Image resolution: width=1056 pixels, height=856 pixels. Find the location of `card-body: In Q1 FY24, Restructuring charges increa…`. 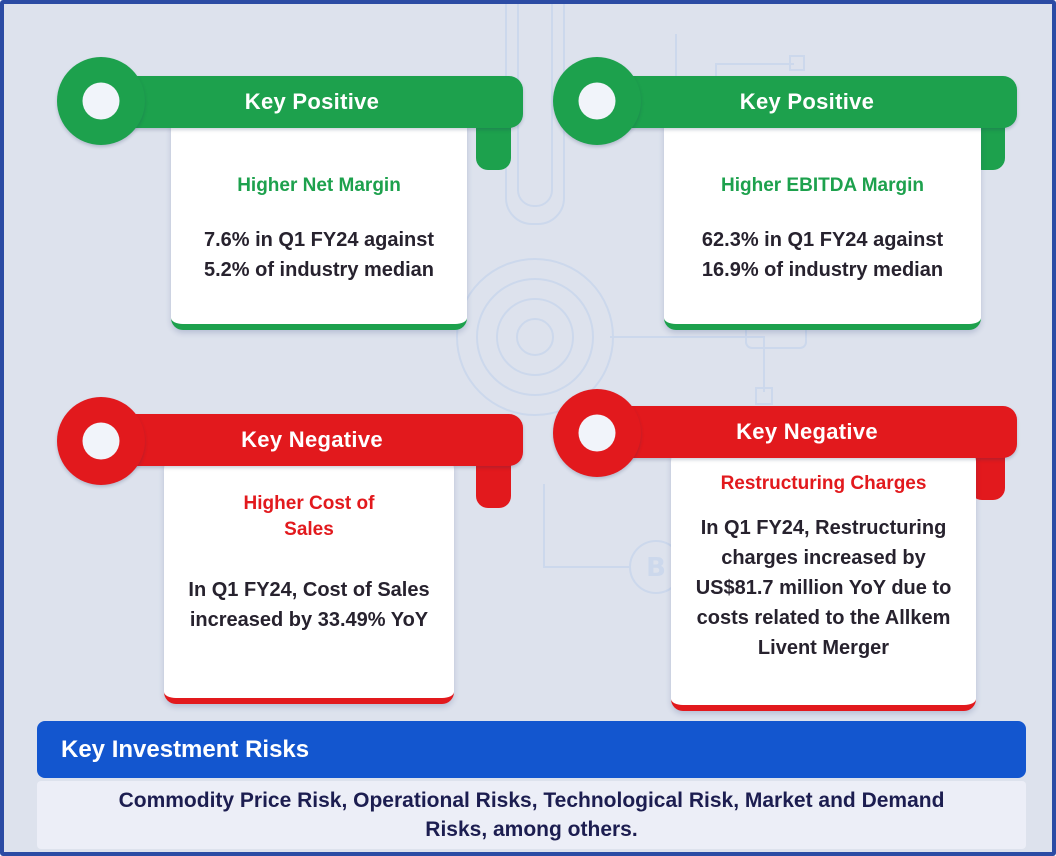

card-body: In Q1 FY24, Restructuring charges increa… is located at coordinates (823, 588).